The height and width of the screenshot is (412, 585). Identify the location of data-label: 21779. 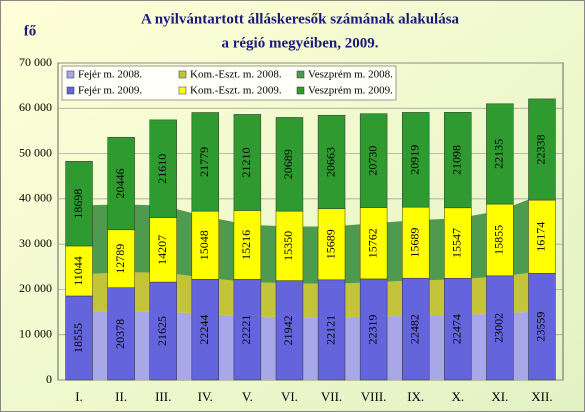
(204, 162).